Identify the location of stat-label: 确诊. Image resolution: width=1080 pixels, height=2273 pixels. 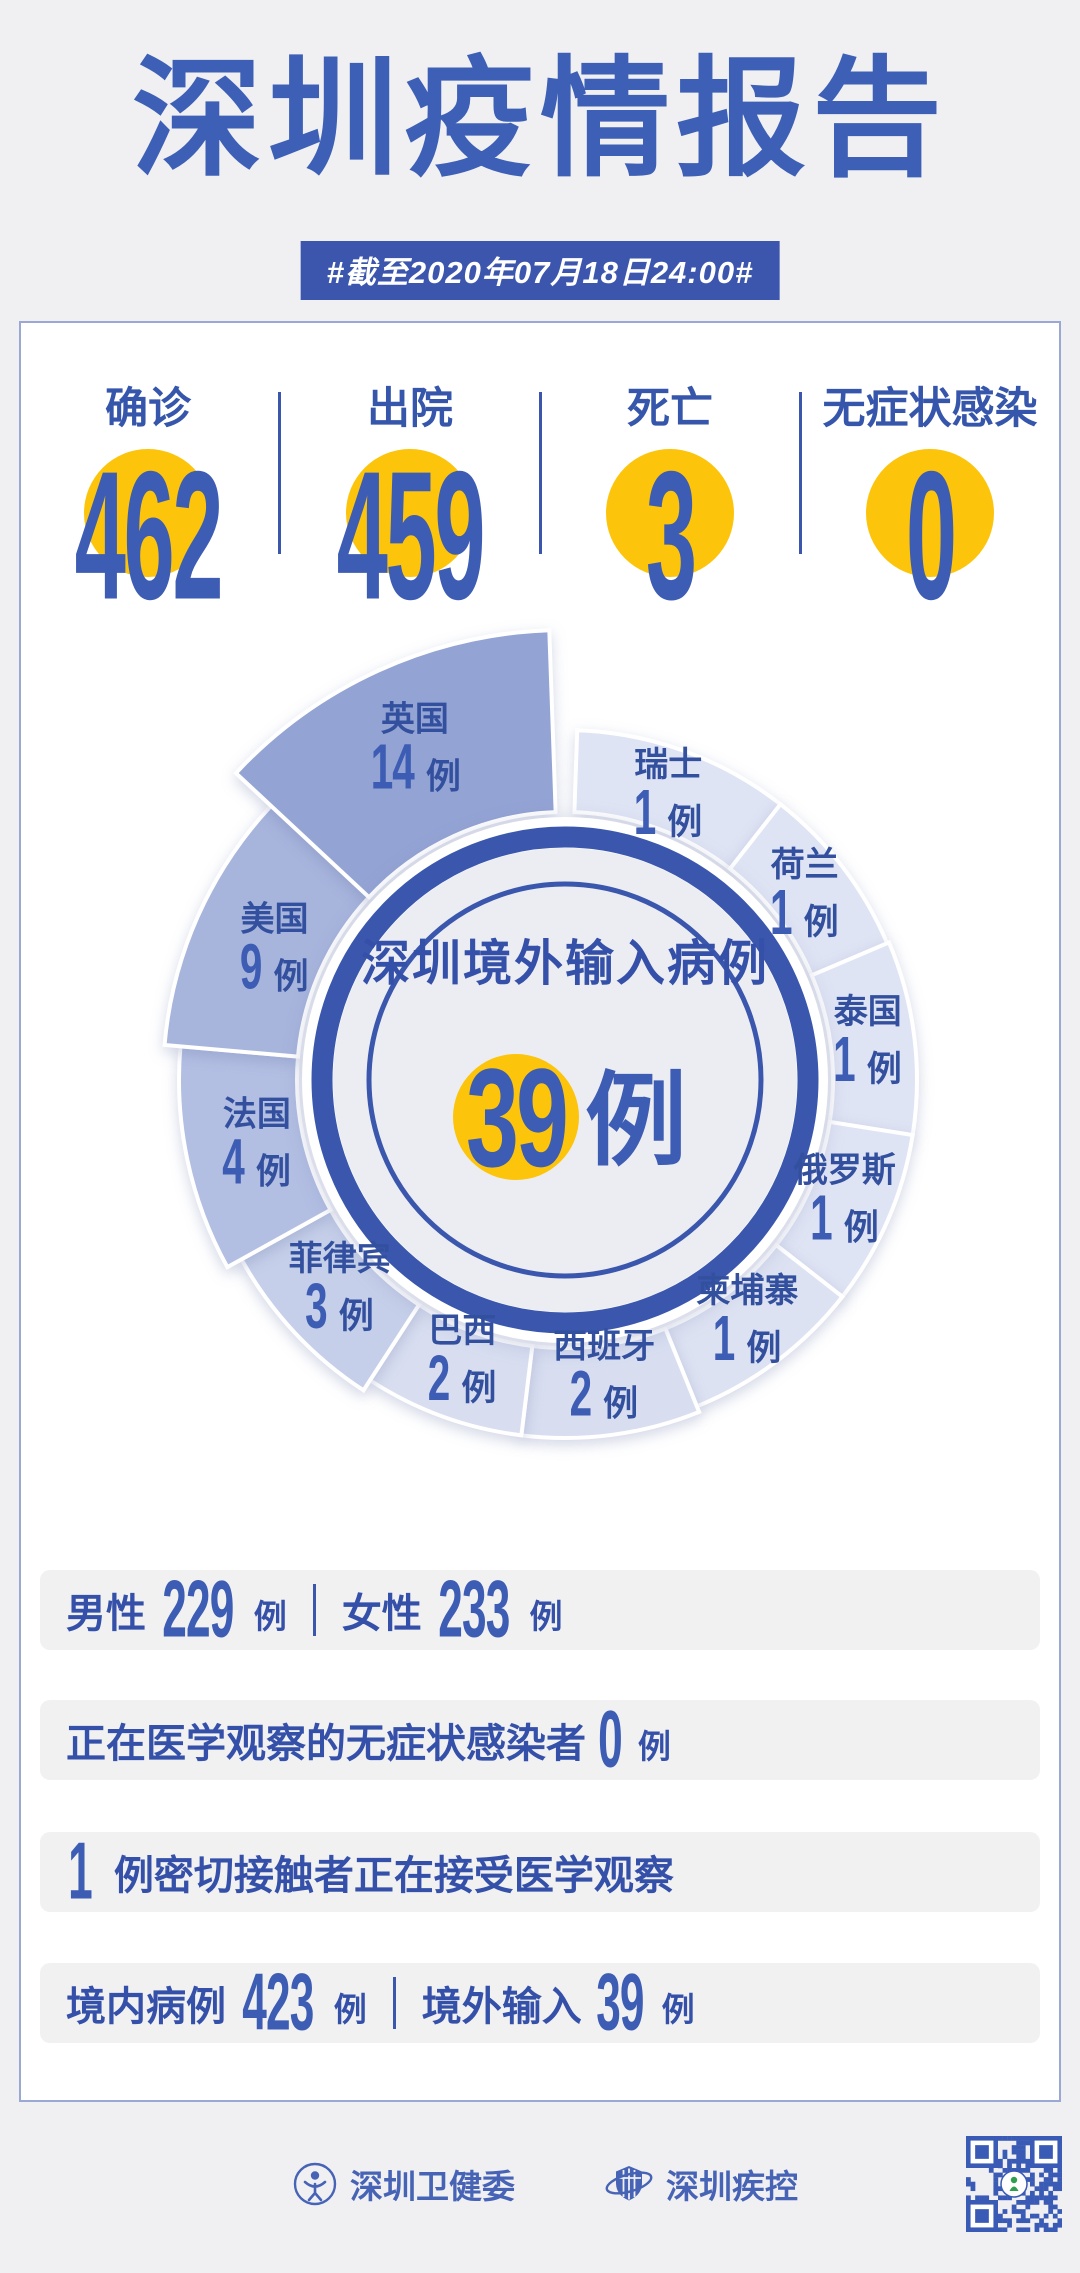
(148, 409).